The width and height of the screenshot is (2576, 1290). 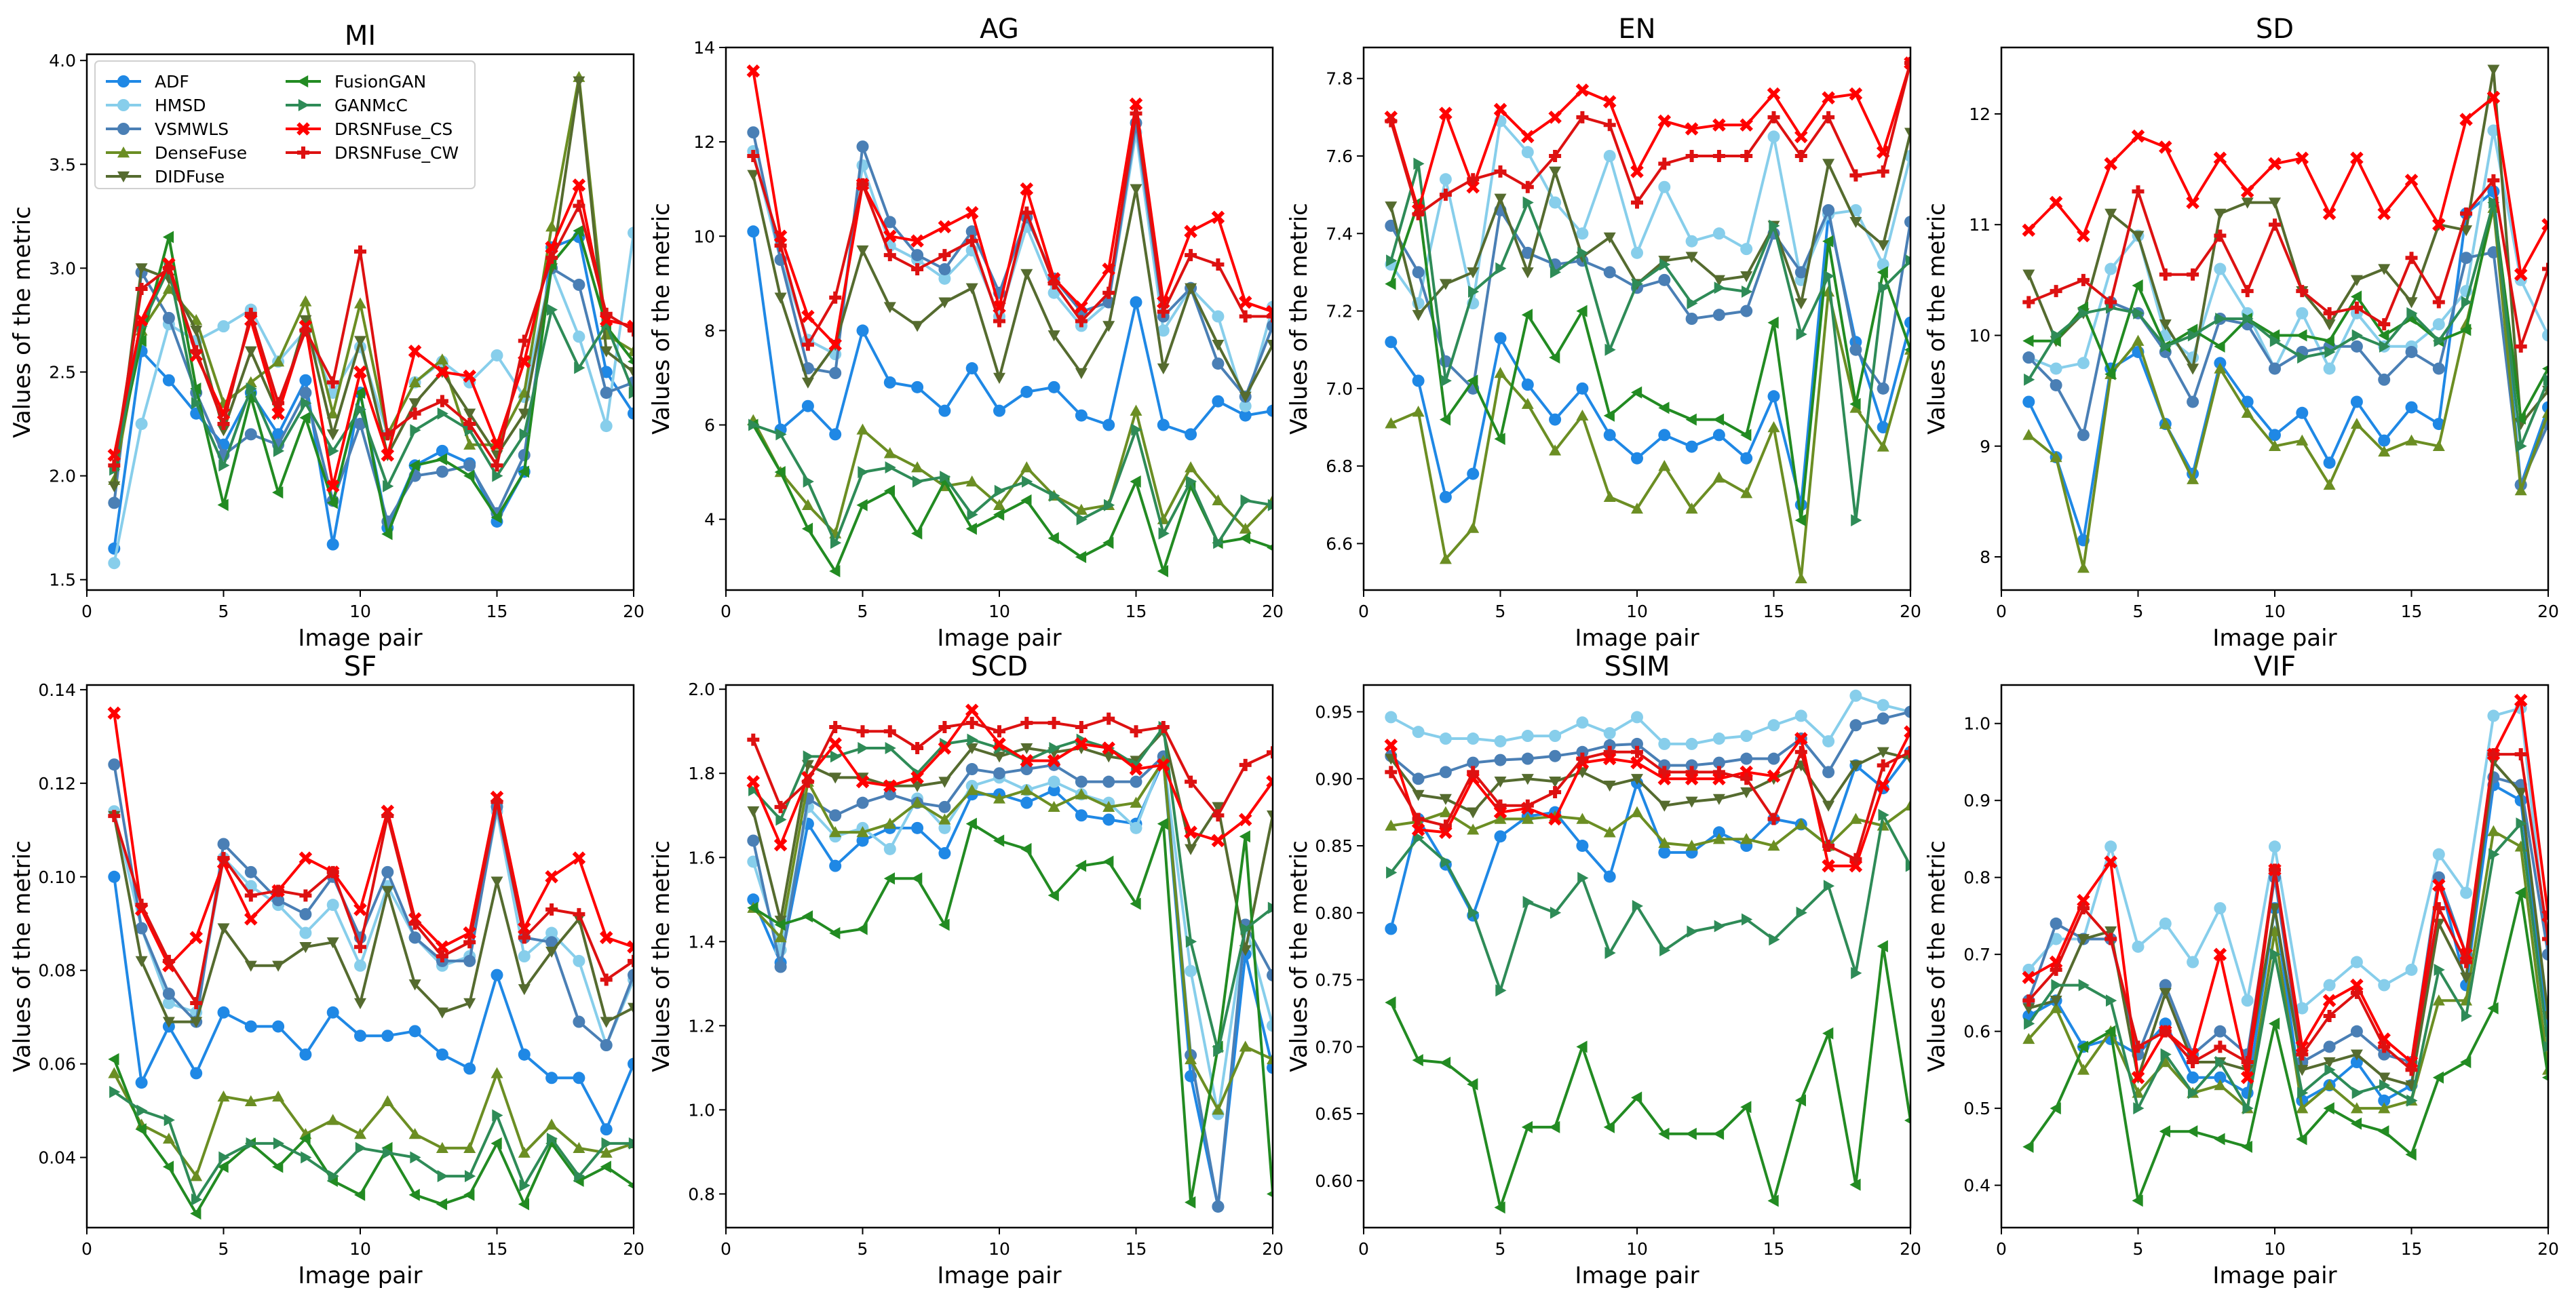 I want to click on series-densefuse, so click(x=1010, y=934).